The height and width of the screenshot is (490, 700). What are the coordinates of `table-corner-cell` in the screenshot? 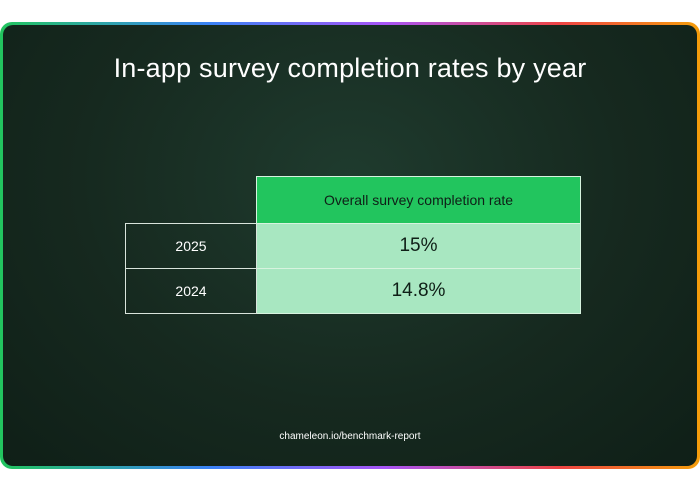 It's located at (191, 200).